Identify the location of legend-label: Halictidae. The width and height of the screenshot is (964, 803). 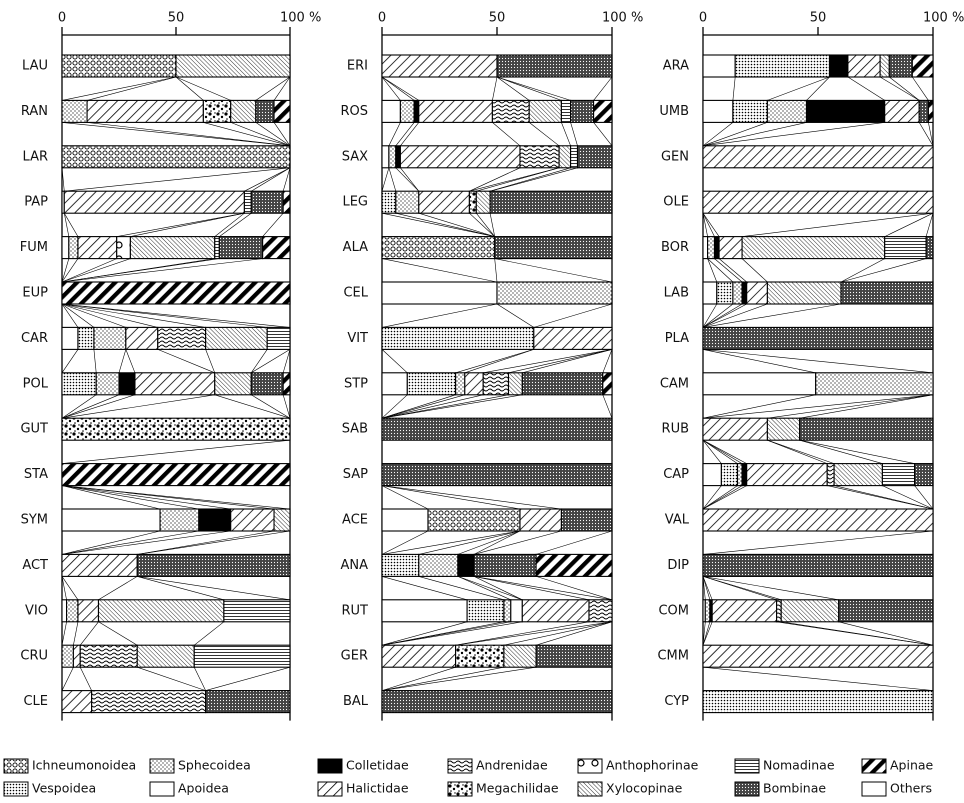
(377, 788).